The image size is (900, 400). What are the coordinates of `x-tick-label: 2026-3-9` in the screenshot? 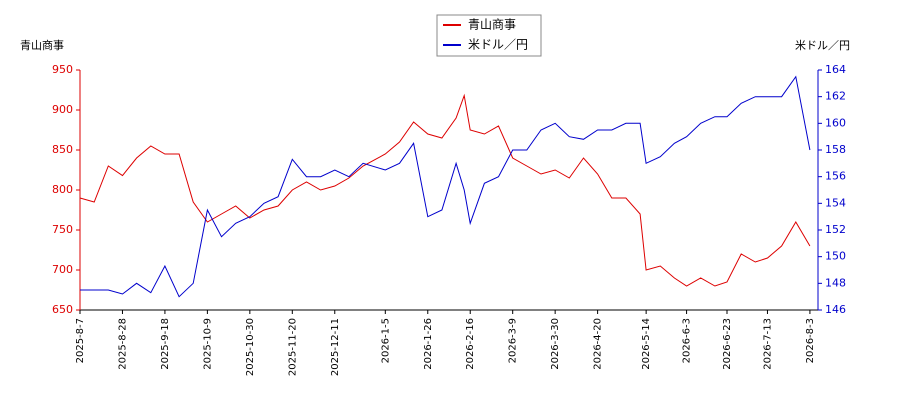 It's located at (513, 340).